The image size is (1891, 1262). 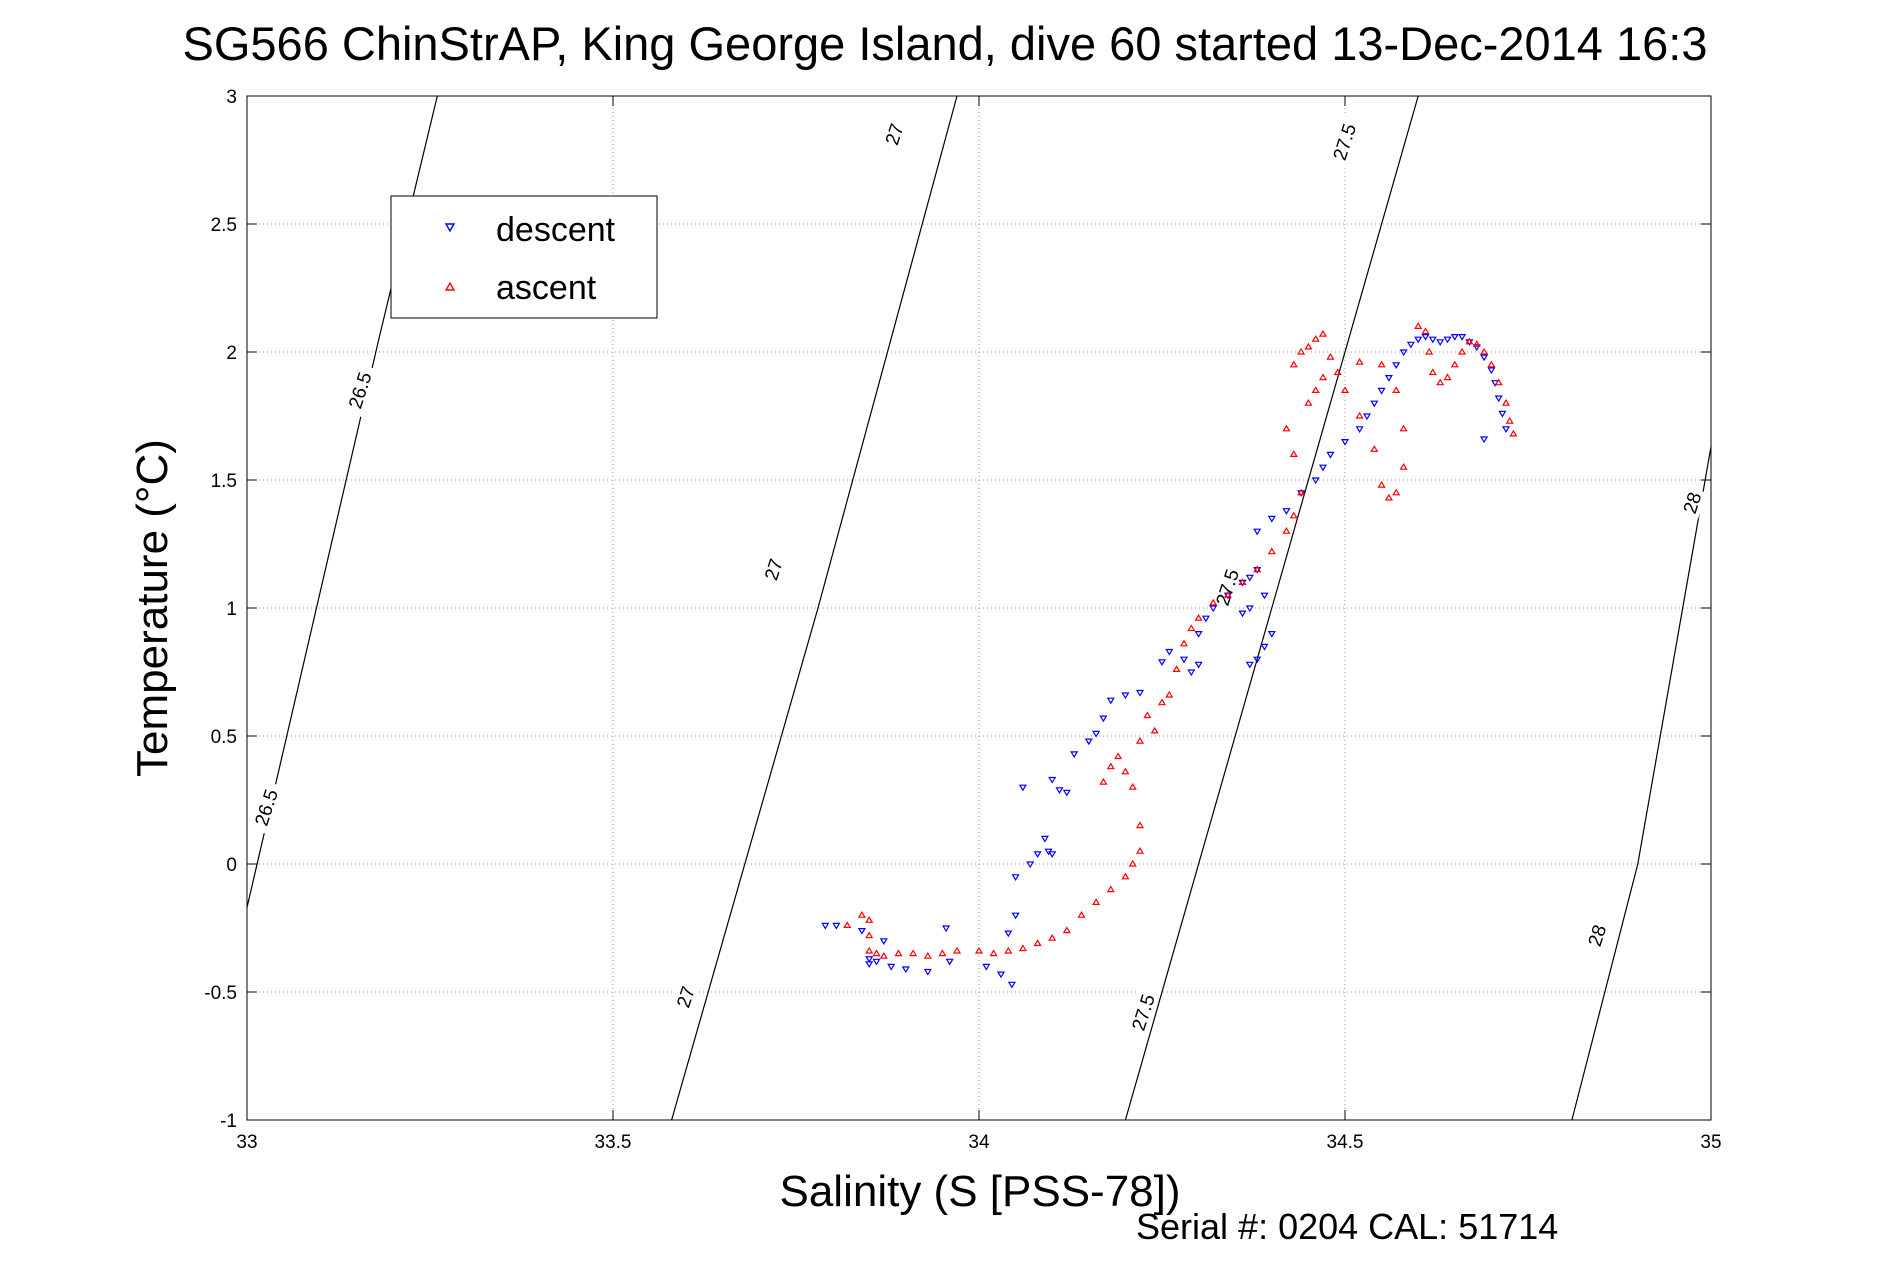 What do you see at coordinates (231, 609) in the screenshot?
I see `y-tick-label: 1` at bounding box center [231, 609].